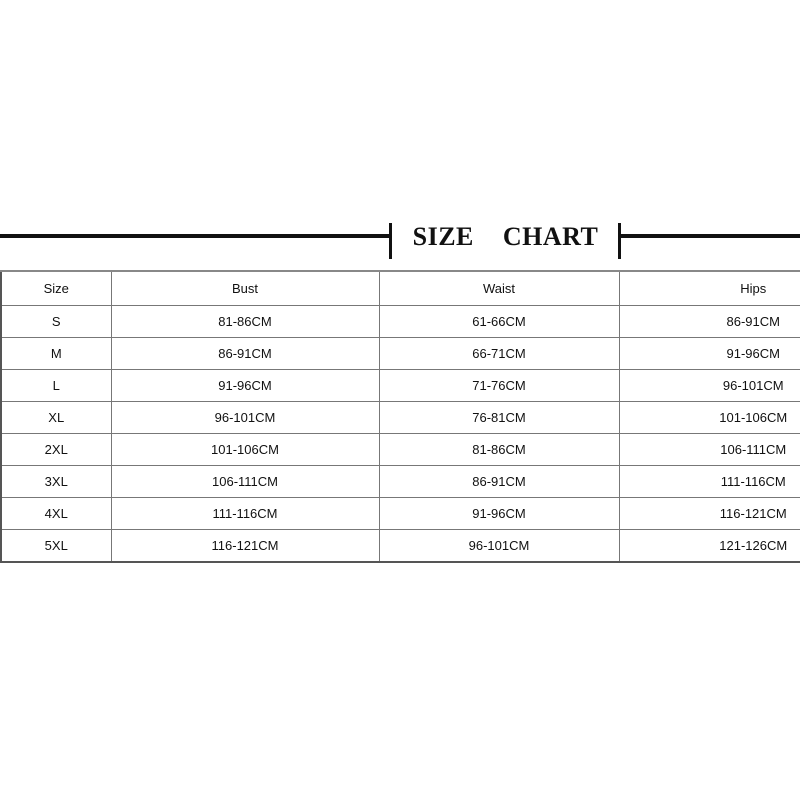 The height and width of the screenshot is (800, 800). What do you see at coordinates (245, 449) in the screenshot?
I see `cell-bust: 101-106CM` at bounding box center [245, 449].